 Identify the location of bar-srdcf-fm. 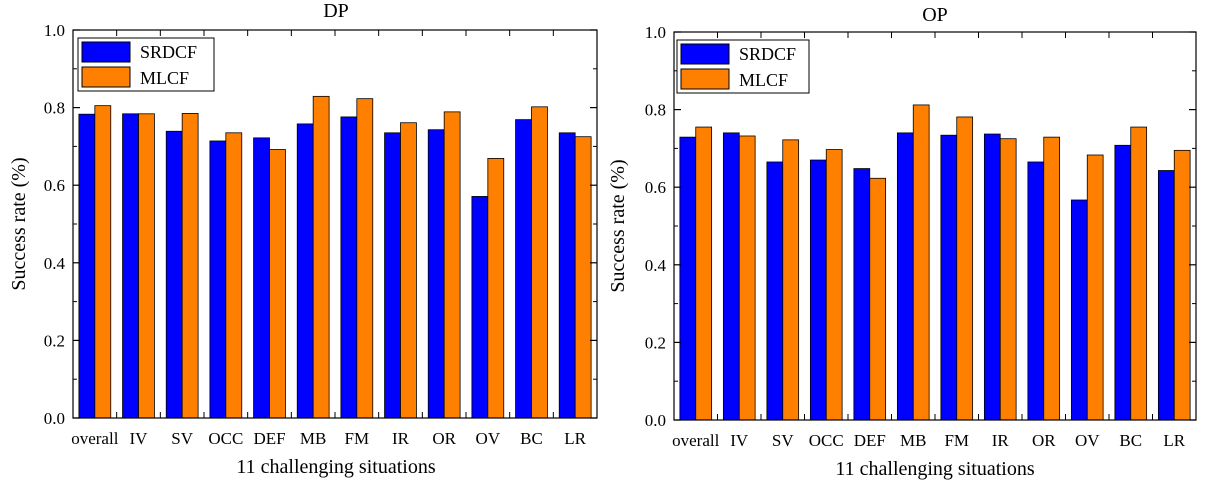
(349, 267).